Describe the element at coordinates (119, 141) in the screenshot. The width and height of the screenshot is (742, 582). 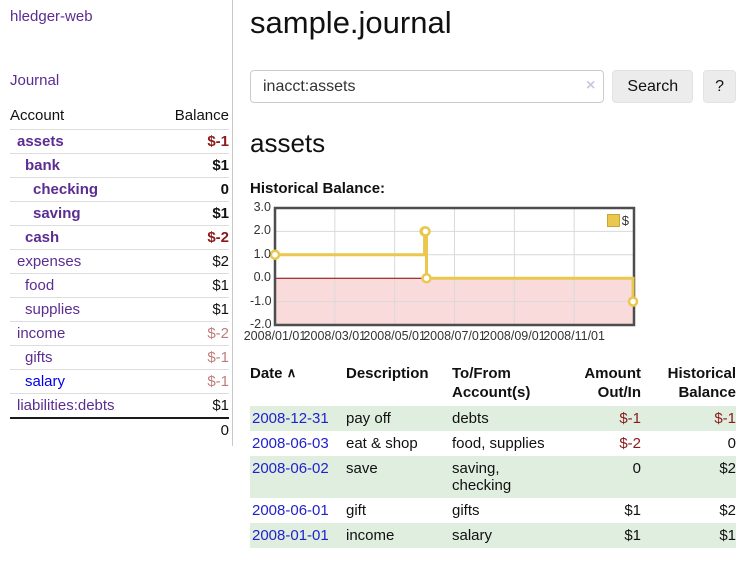
I see `account-row: assets $-1` at that location.